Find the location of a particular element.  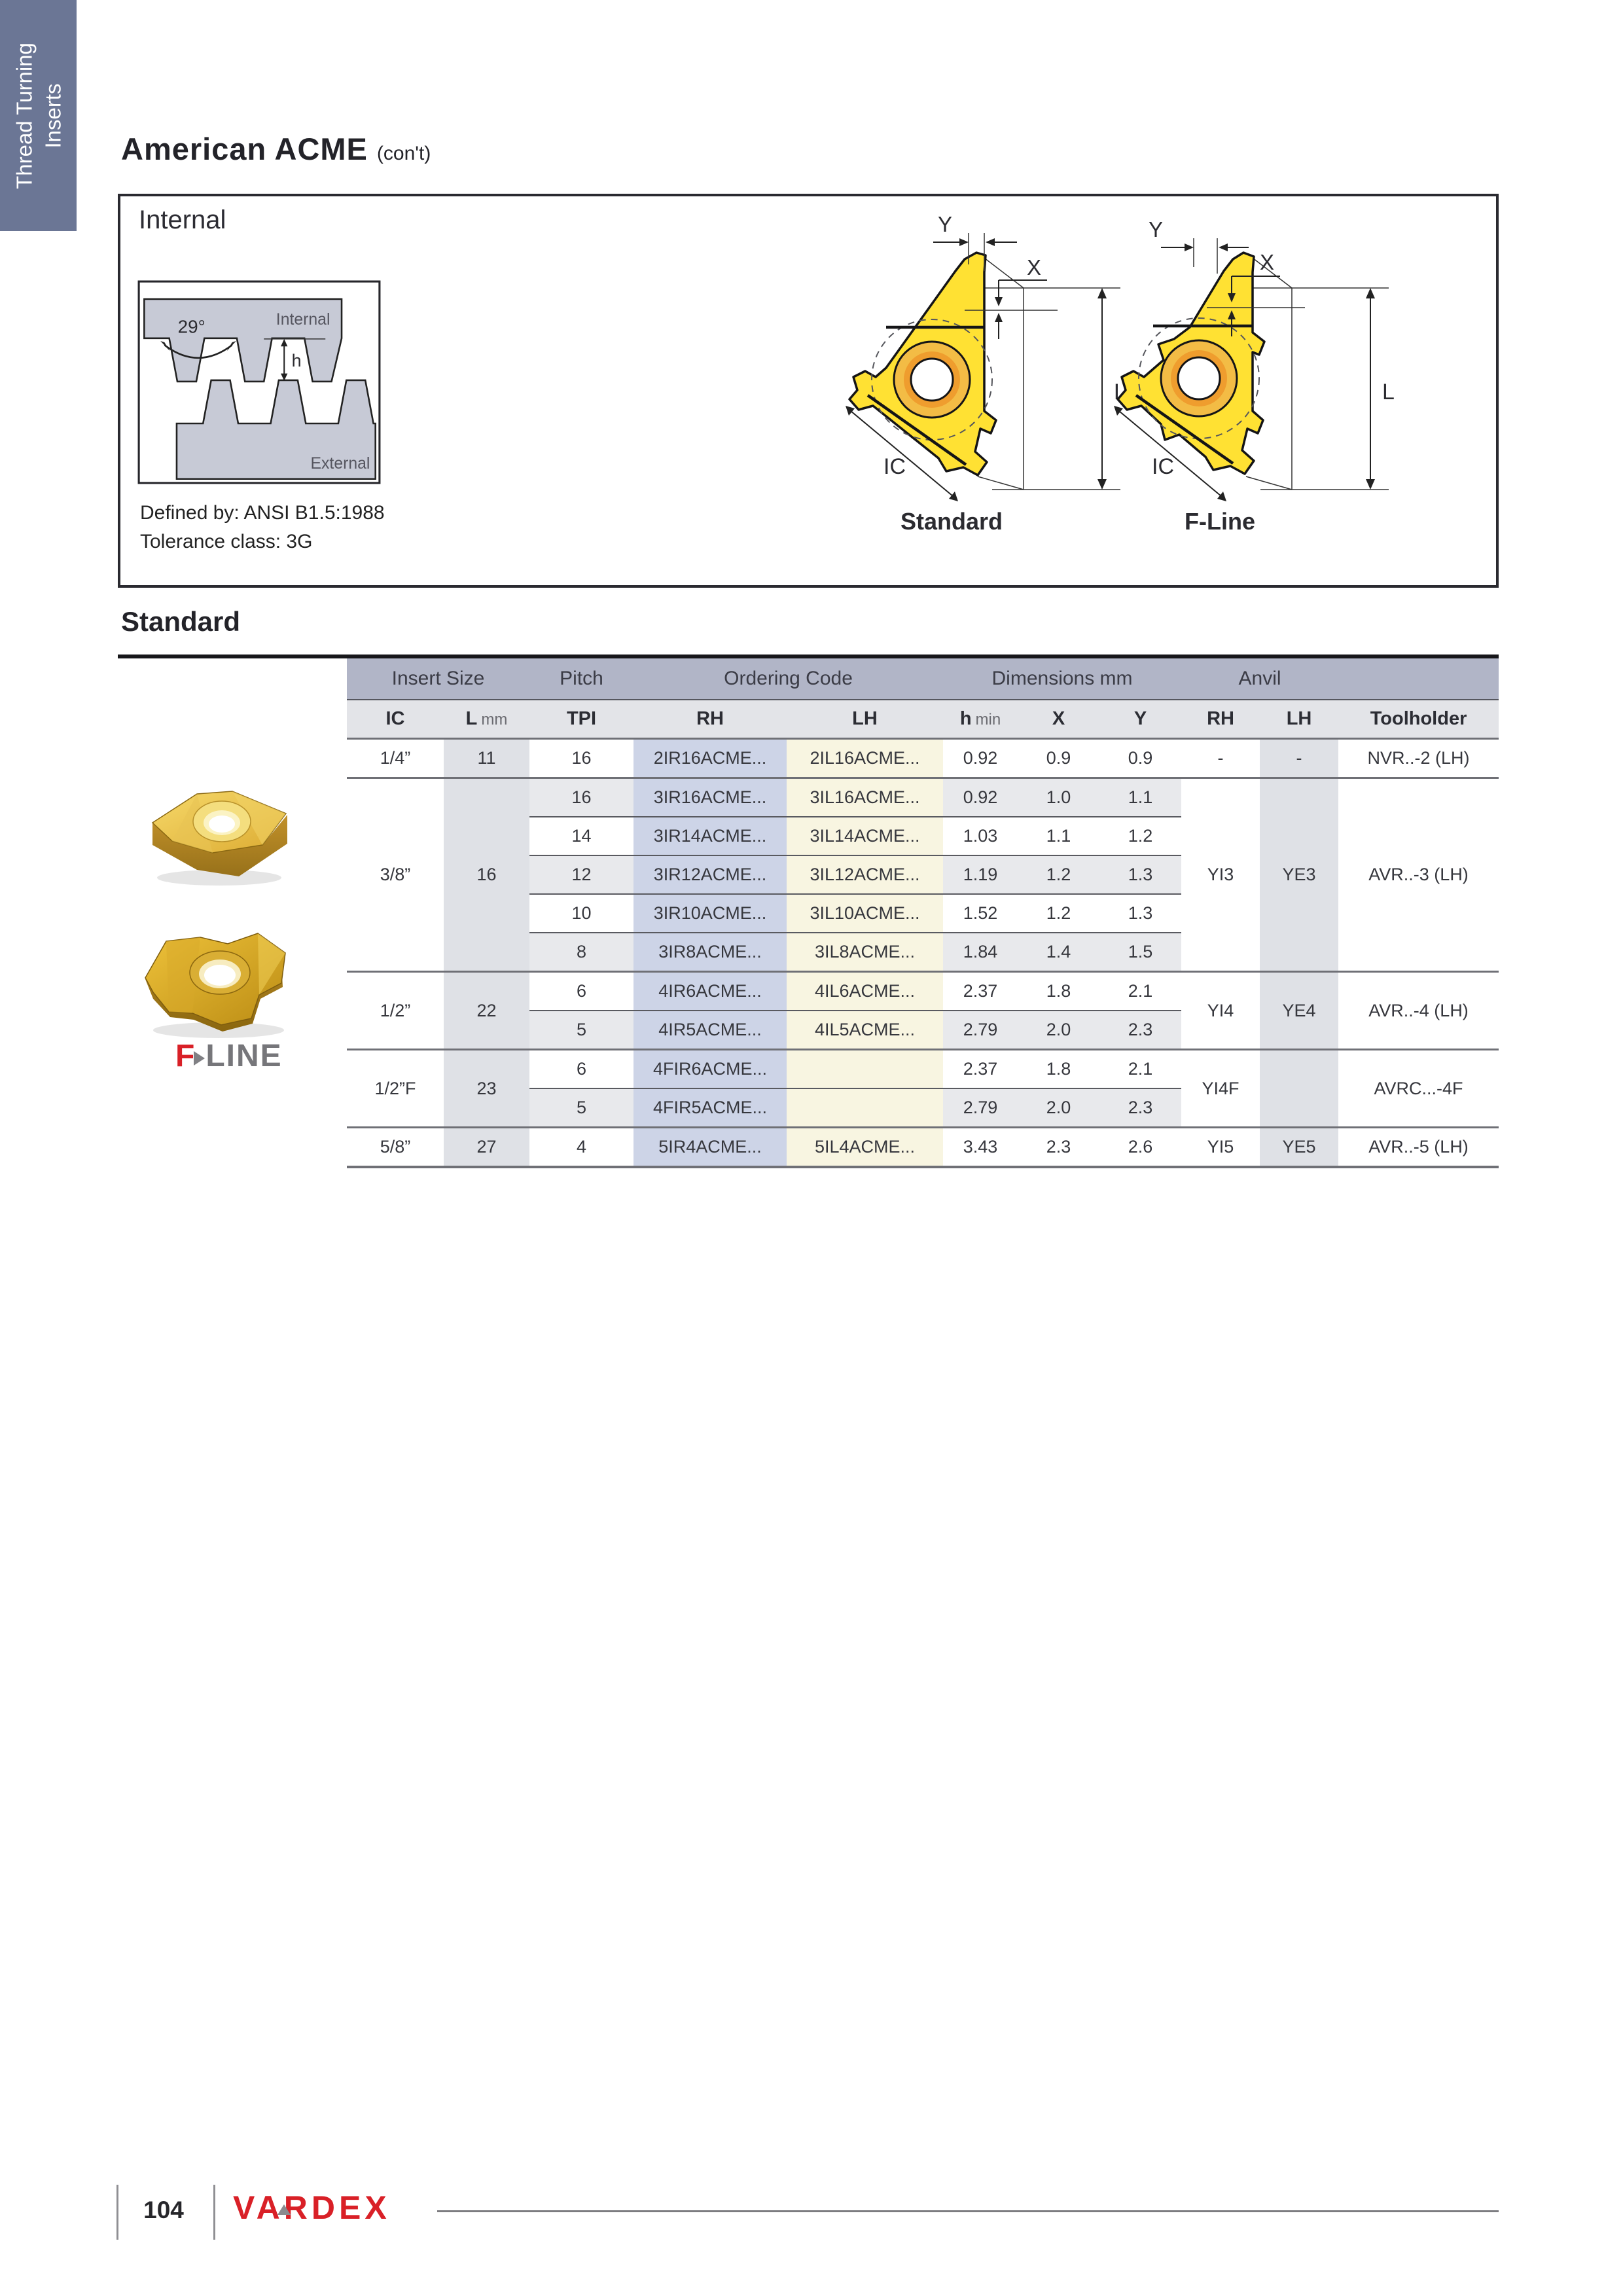

cell-x: 0.9 is located at coordinates (1059, 758).